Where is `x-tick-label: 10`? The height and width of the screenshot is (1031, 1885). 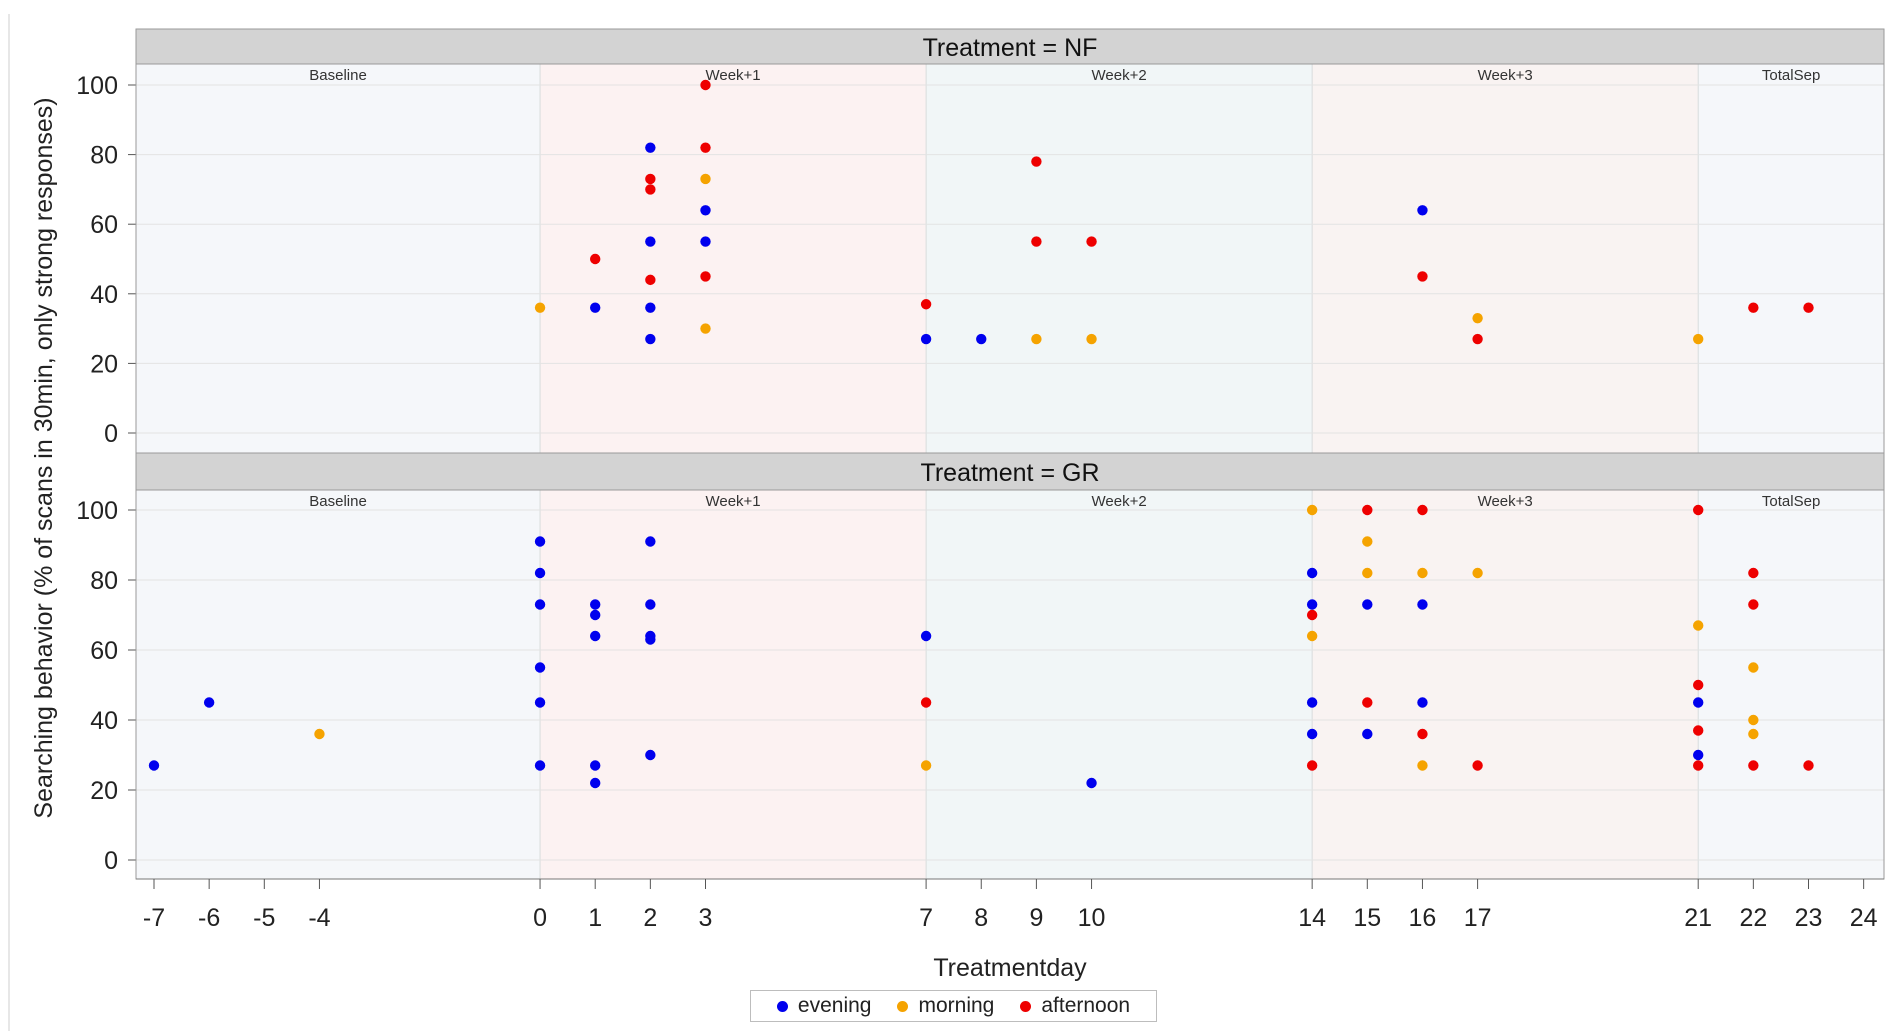
x-tick-label: 10 is located at coordinates (1092, 918).